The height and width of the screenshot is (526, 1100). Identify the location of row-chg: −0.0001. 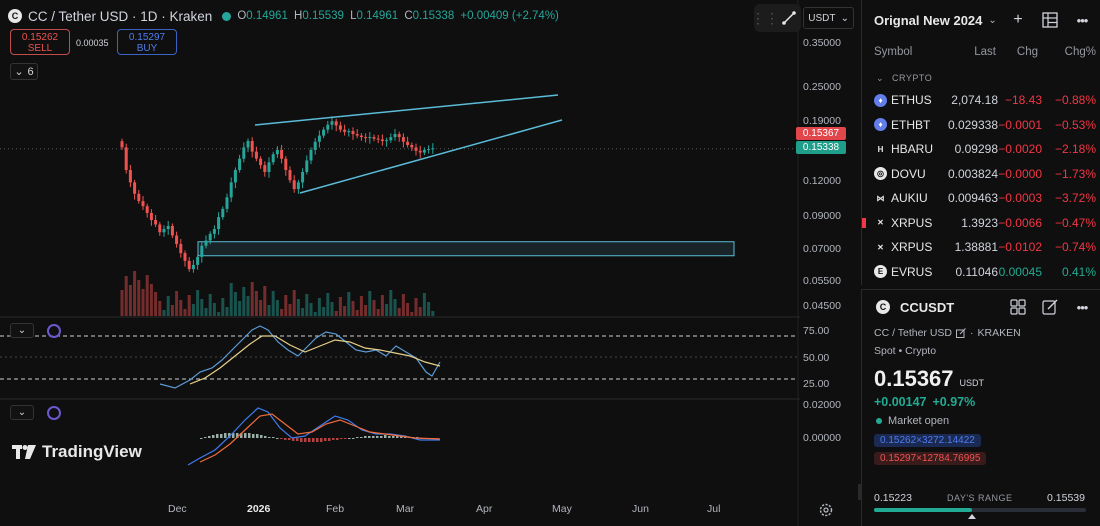
(1020, 124).